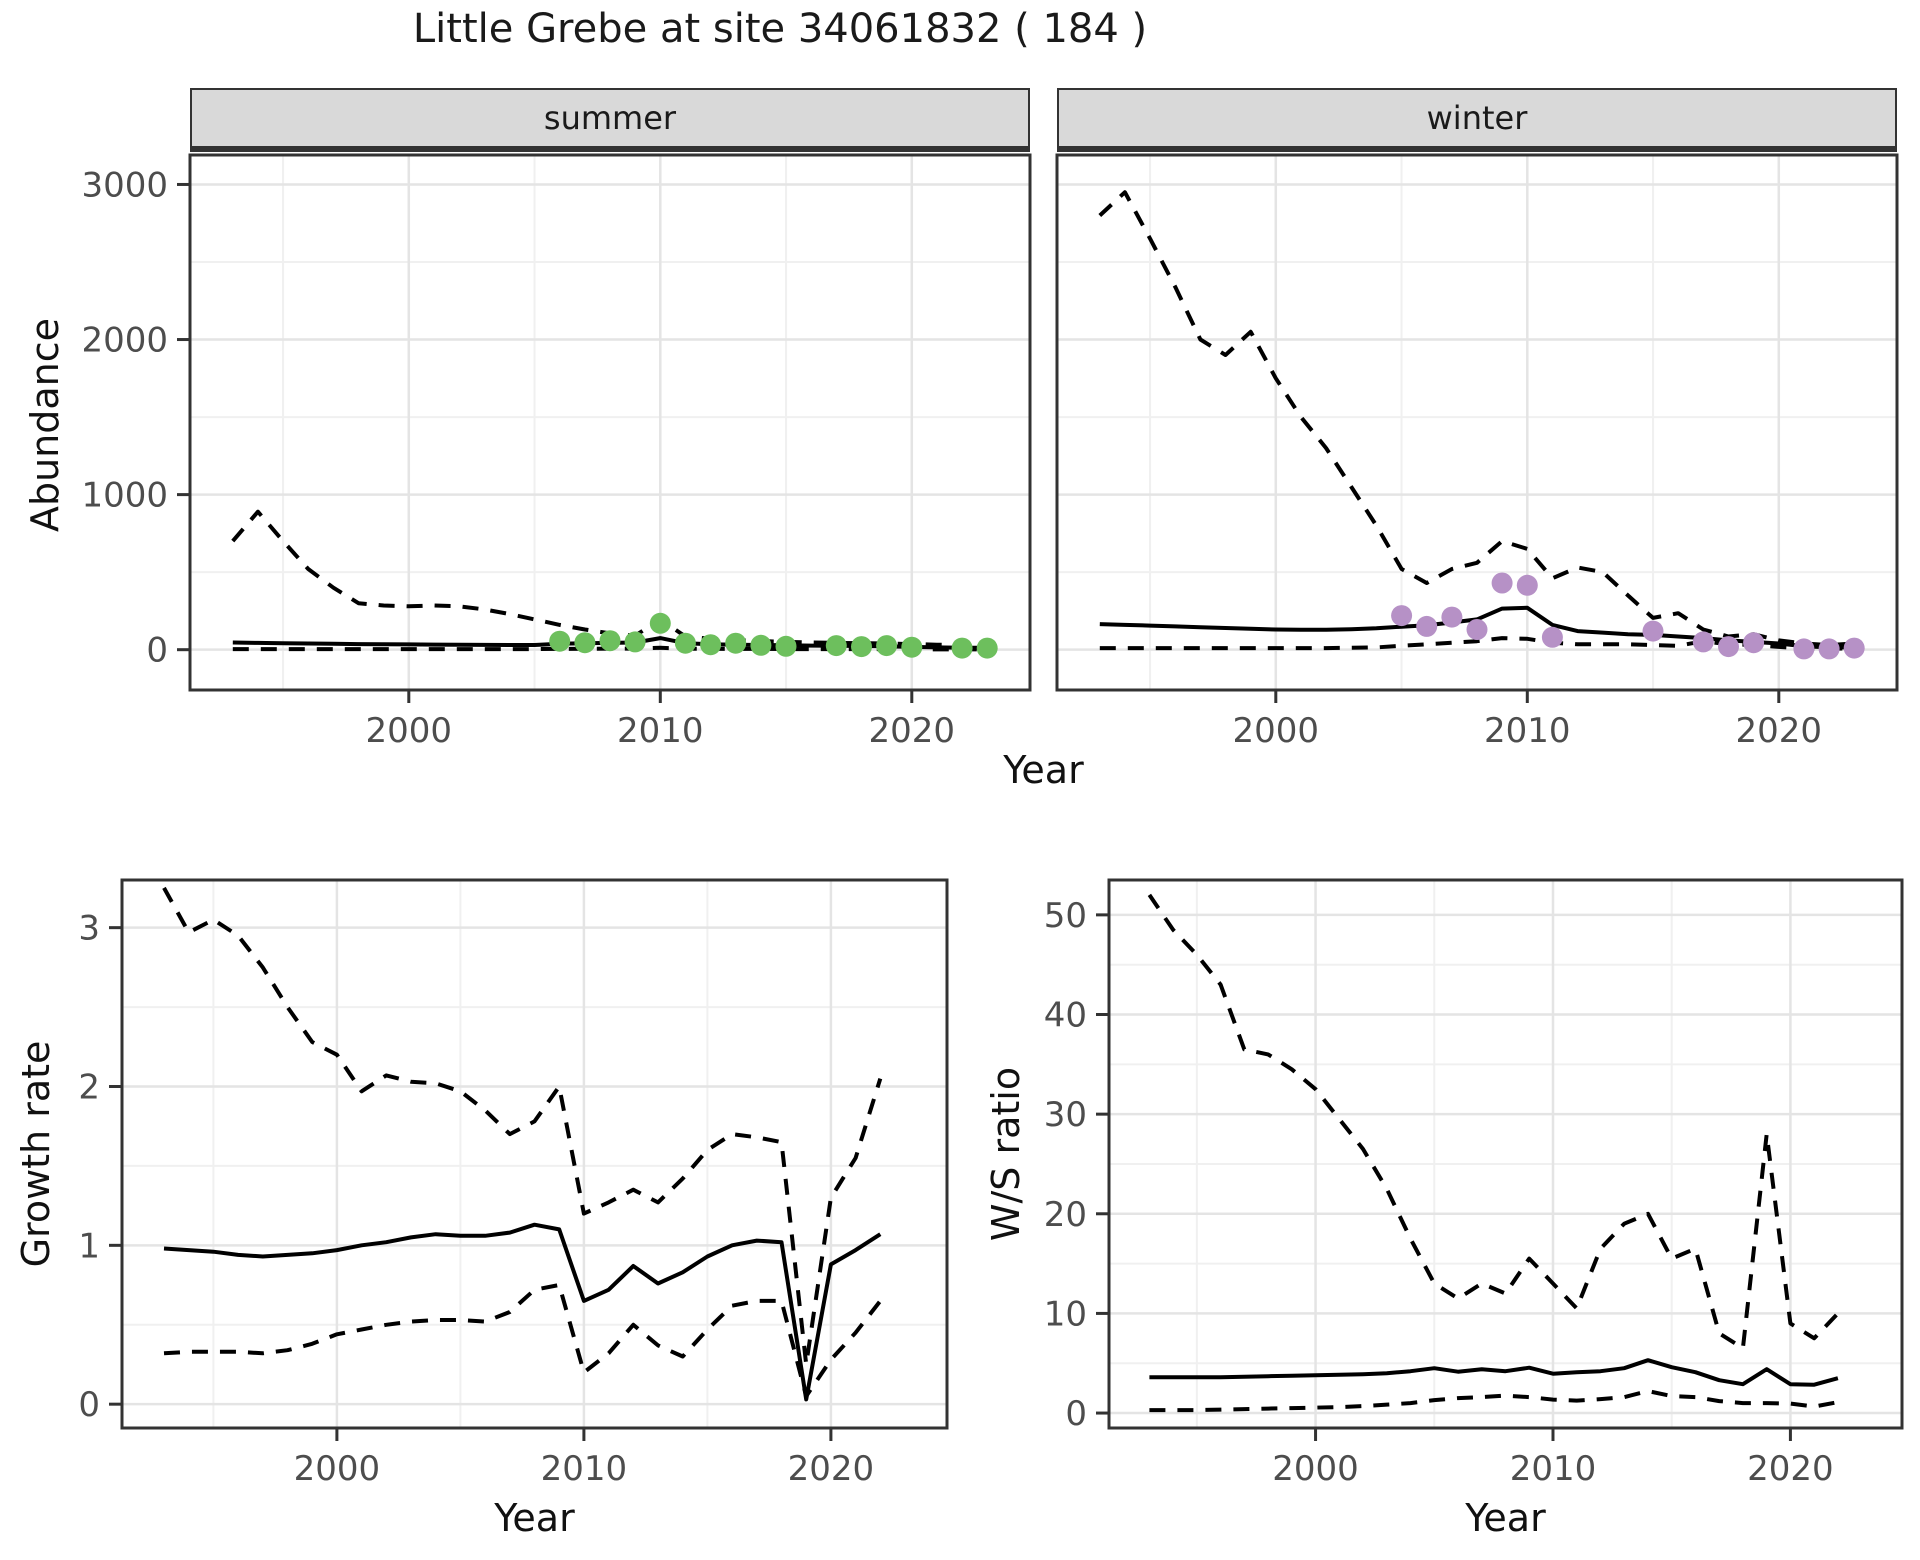  What do you see at coordinates (1065, 1016) in the screenshot?
I see `svg-text: 40` at bounding box center [1065, 1016].